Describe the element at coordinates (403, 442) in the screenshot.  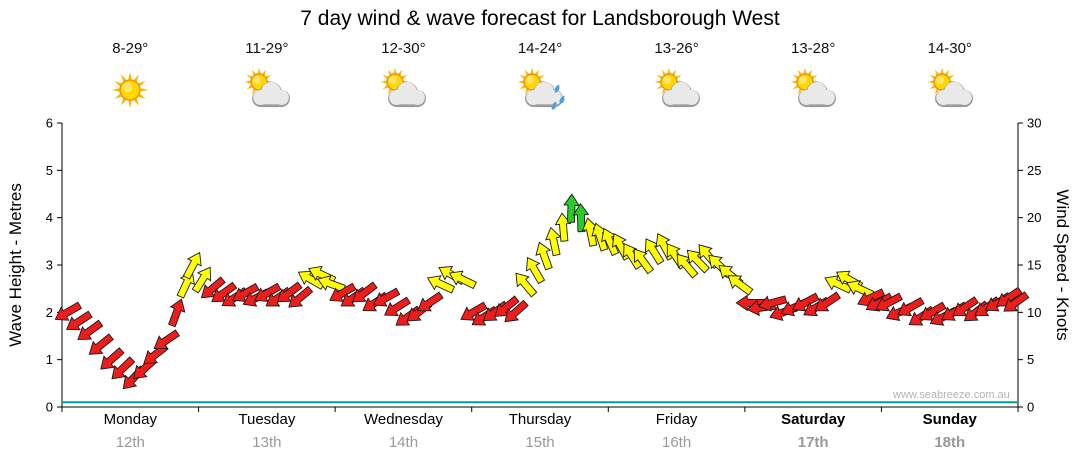
I see `day-date: 14th` at that location.